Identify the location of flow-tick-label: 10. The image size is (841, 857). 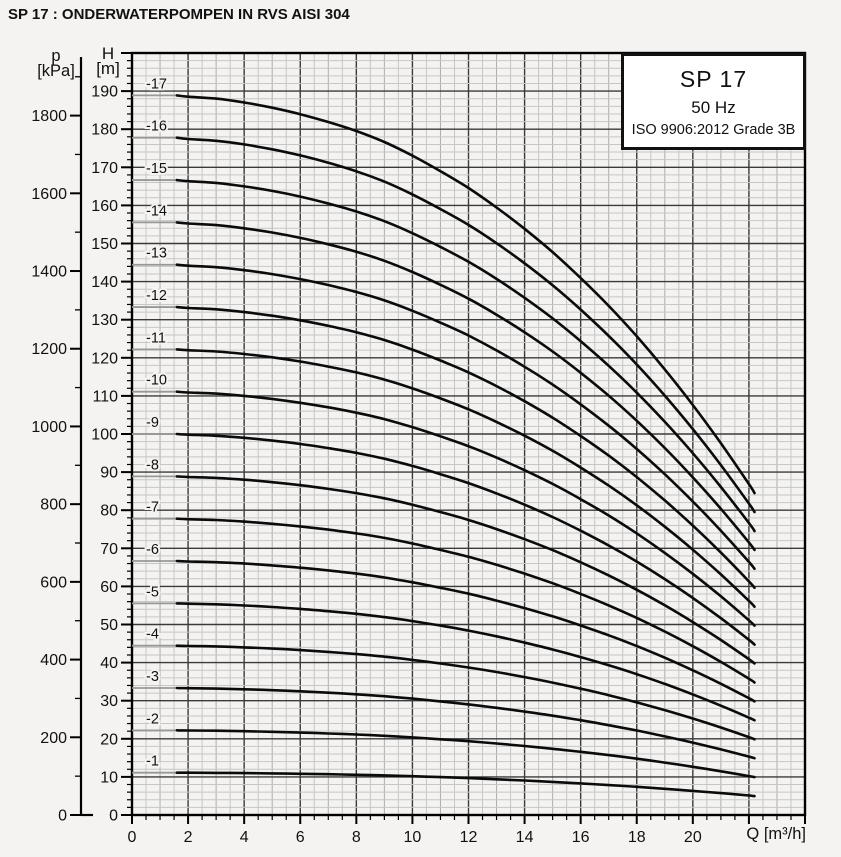
(413, 837).